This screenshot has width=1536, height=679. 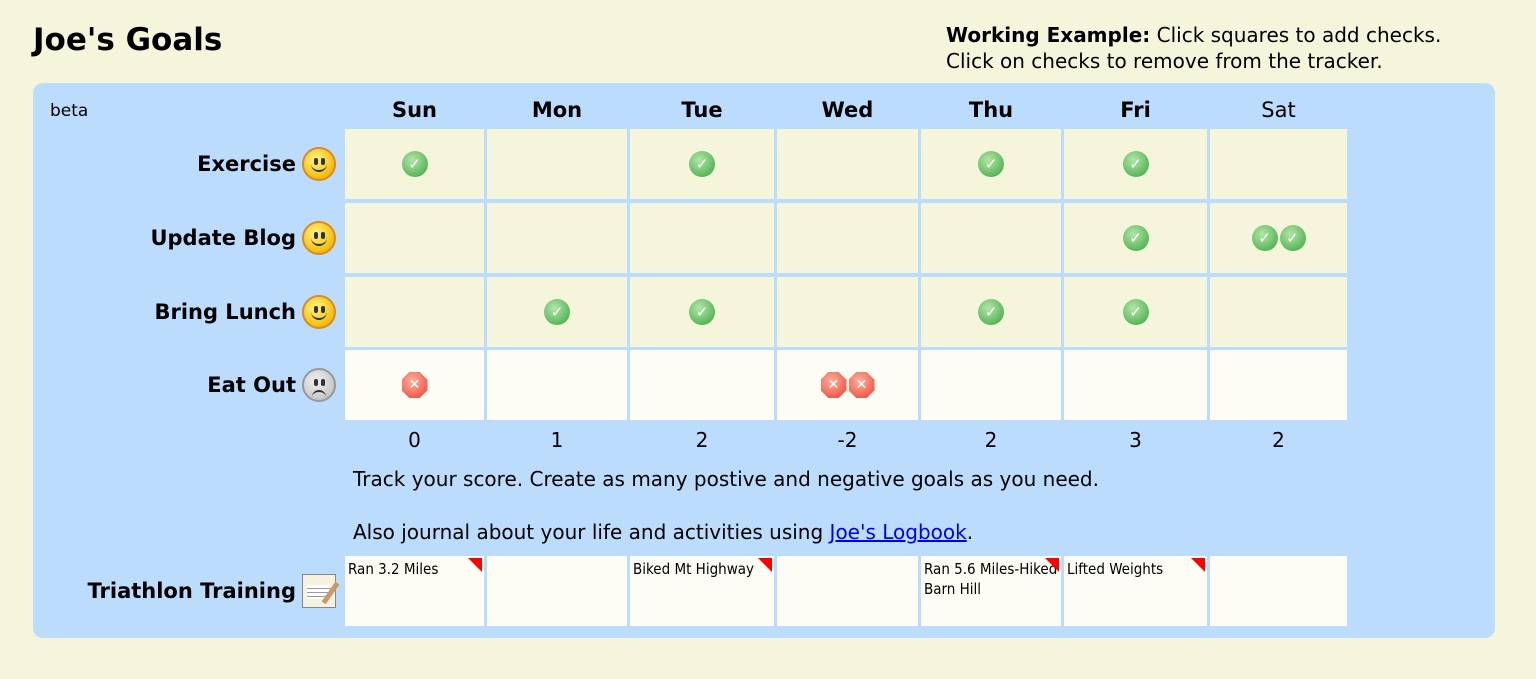 I want to click on day-header-thu: Thu, so click(x=991, y=110).